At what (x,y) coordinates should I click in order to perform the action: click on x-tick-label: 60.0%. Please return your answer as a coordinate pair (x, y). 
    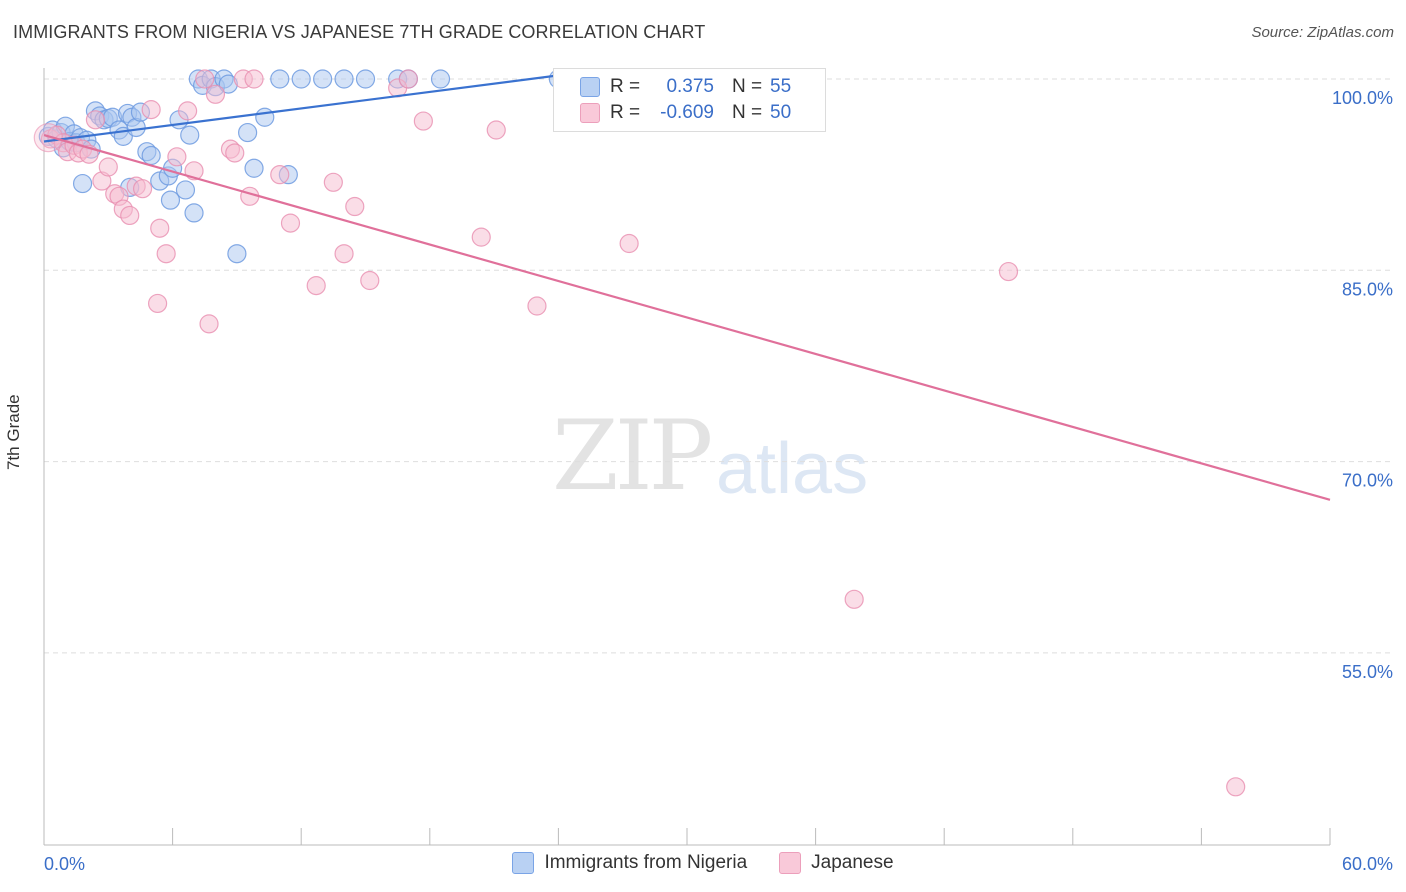
    Looking at the image, I should click on (1367, 864).